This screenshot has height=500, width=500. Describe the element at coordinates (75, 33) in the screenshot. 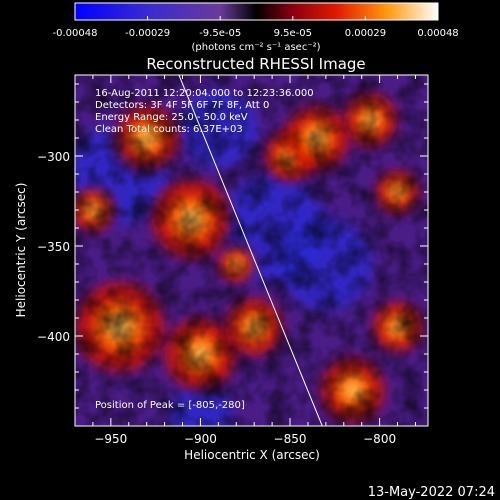

I see `colorbar-tick-label: -0.00048` at that location.